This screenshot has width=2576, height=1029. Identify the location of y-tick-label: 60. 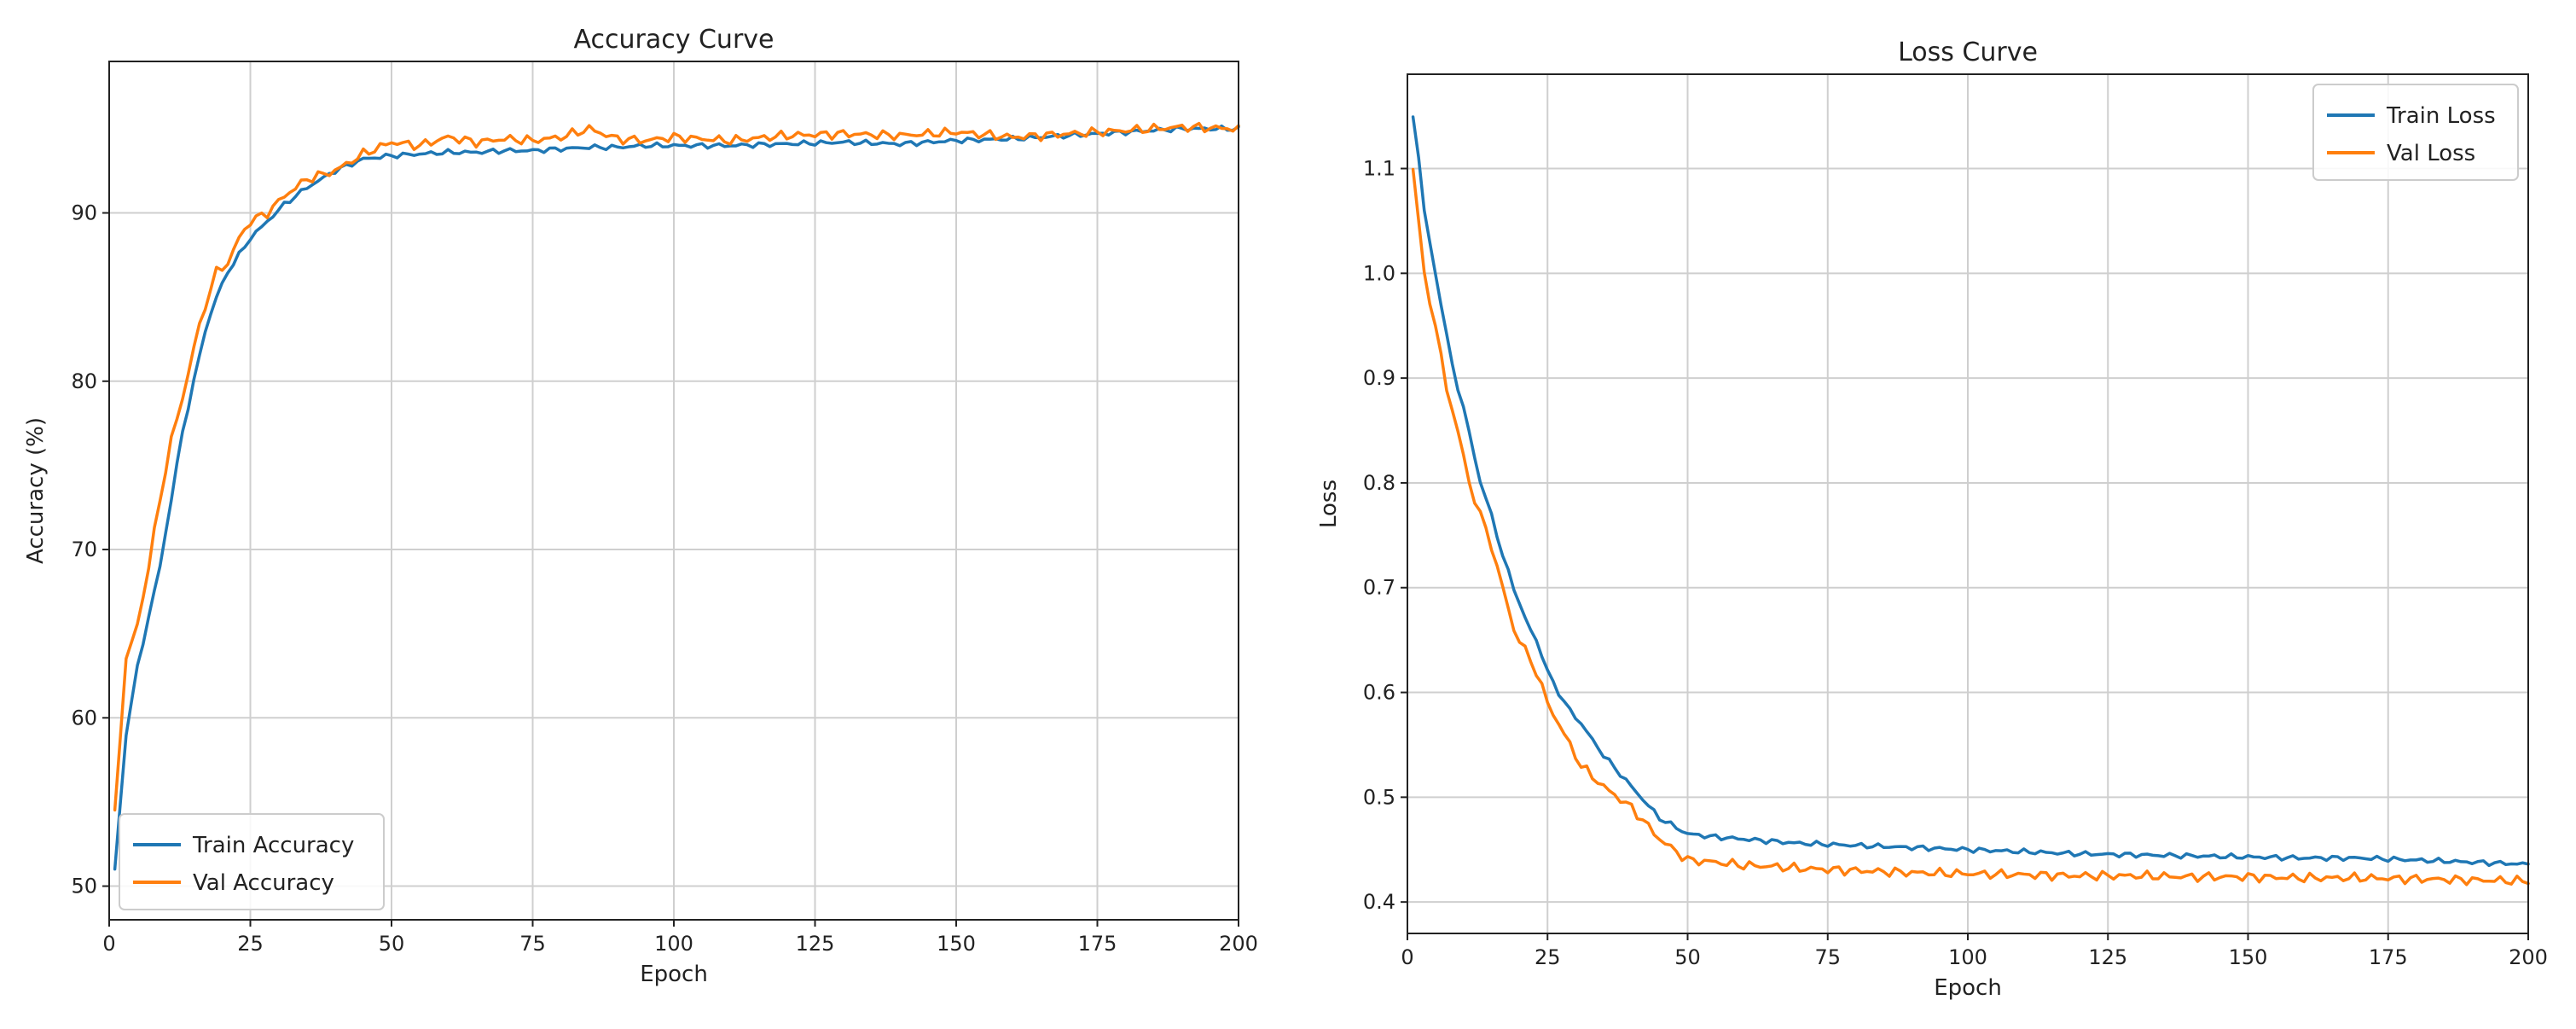
(84, 718).